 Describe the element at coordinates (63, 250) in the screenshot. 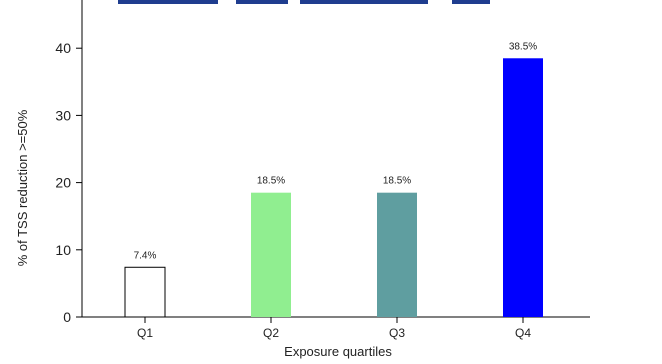

I see `y-tick-label: 10` at that location.